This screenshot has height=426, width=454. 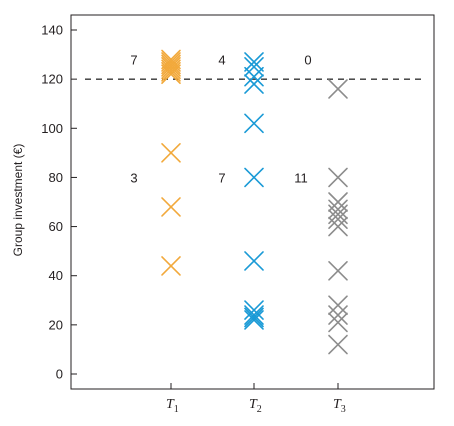 What do you see at coordinates (56, 275) in the screenshot?
I see `y-tick-label: 40` at bounding box center [56, 275].